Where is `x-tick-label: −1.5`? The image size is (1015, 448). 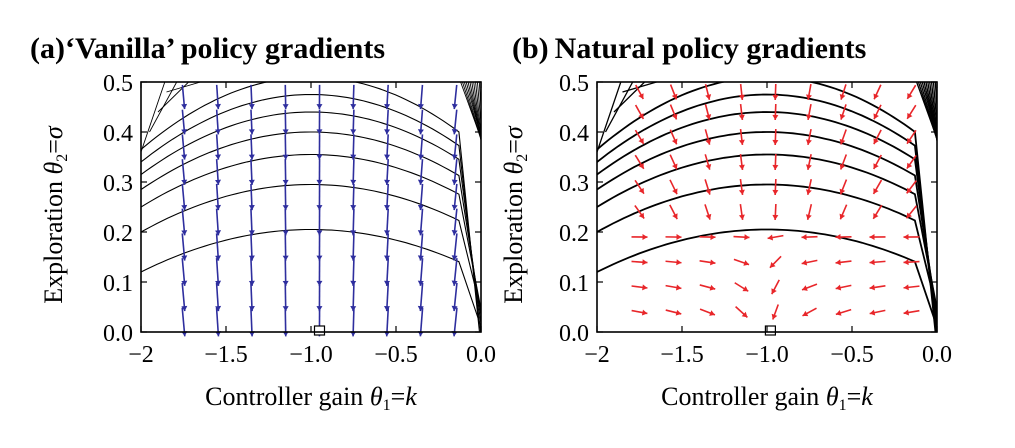
x-tick-label: −1.5 is located at coordinates (226, 355).